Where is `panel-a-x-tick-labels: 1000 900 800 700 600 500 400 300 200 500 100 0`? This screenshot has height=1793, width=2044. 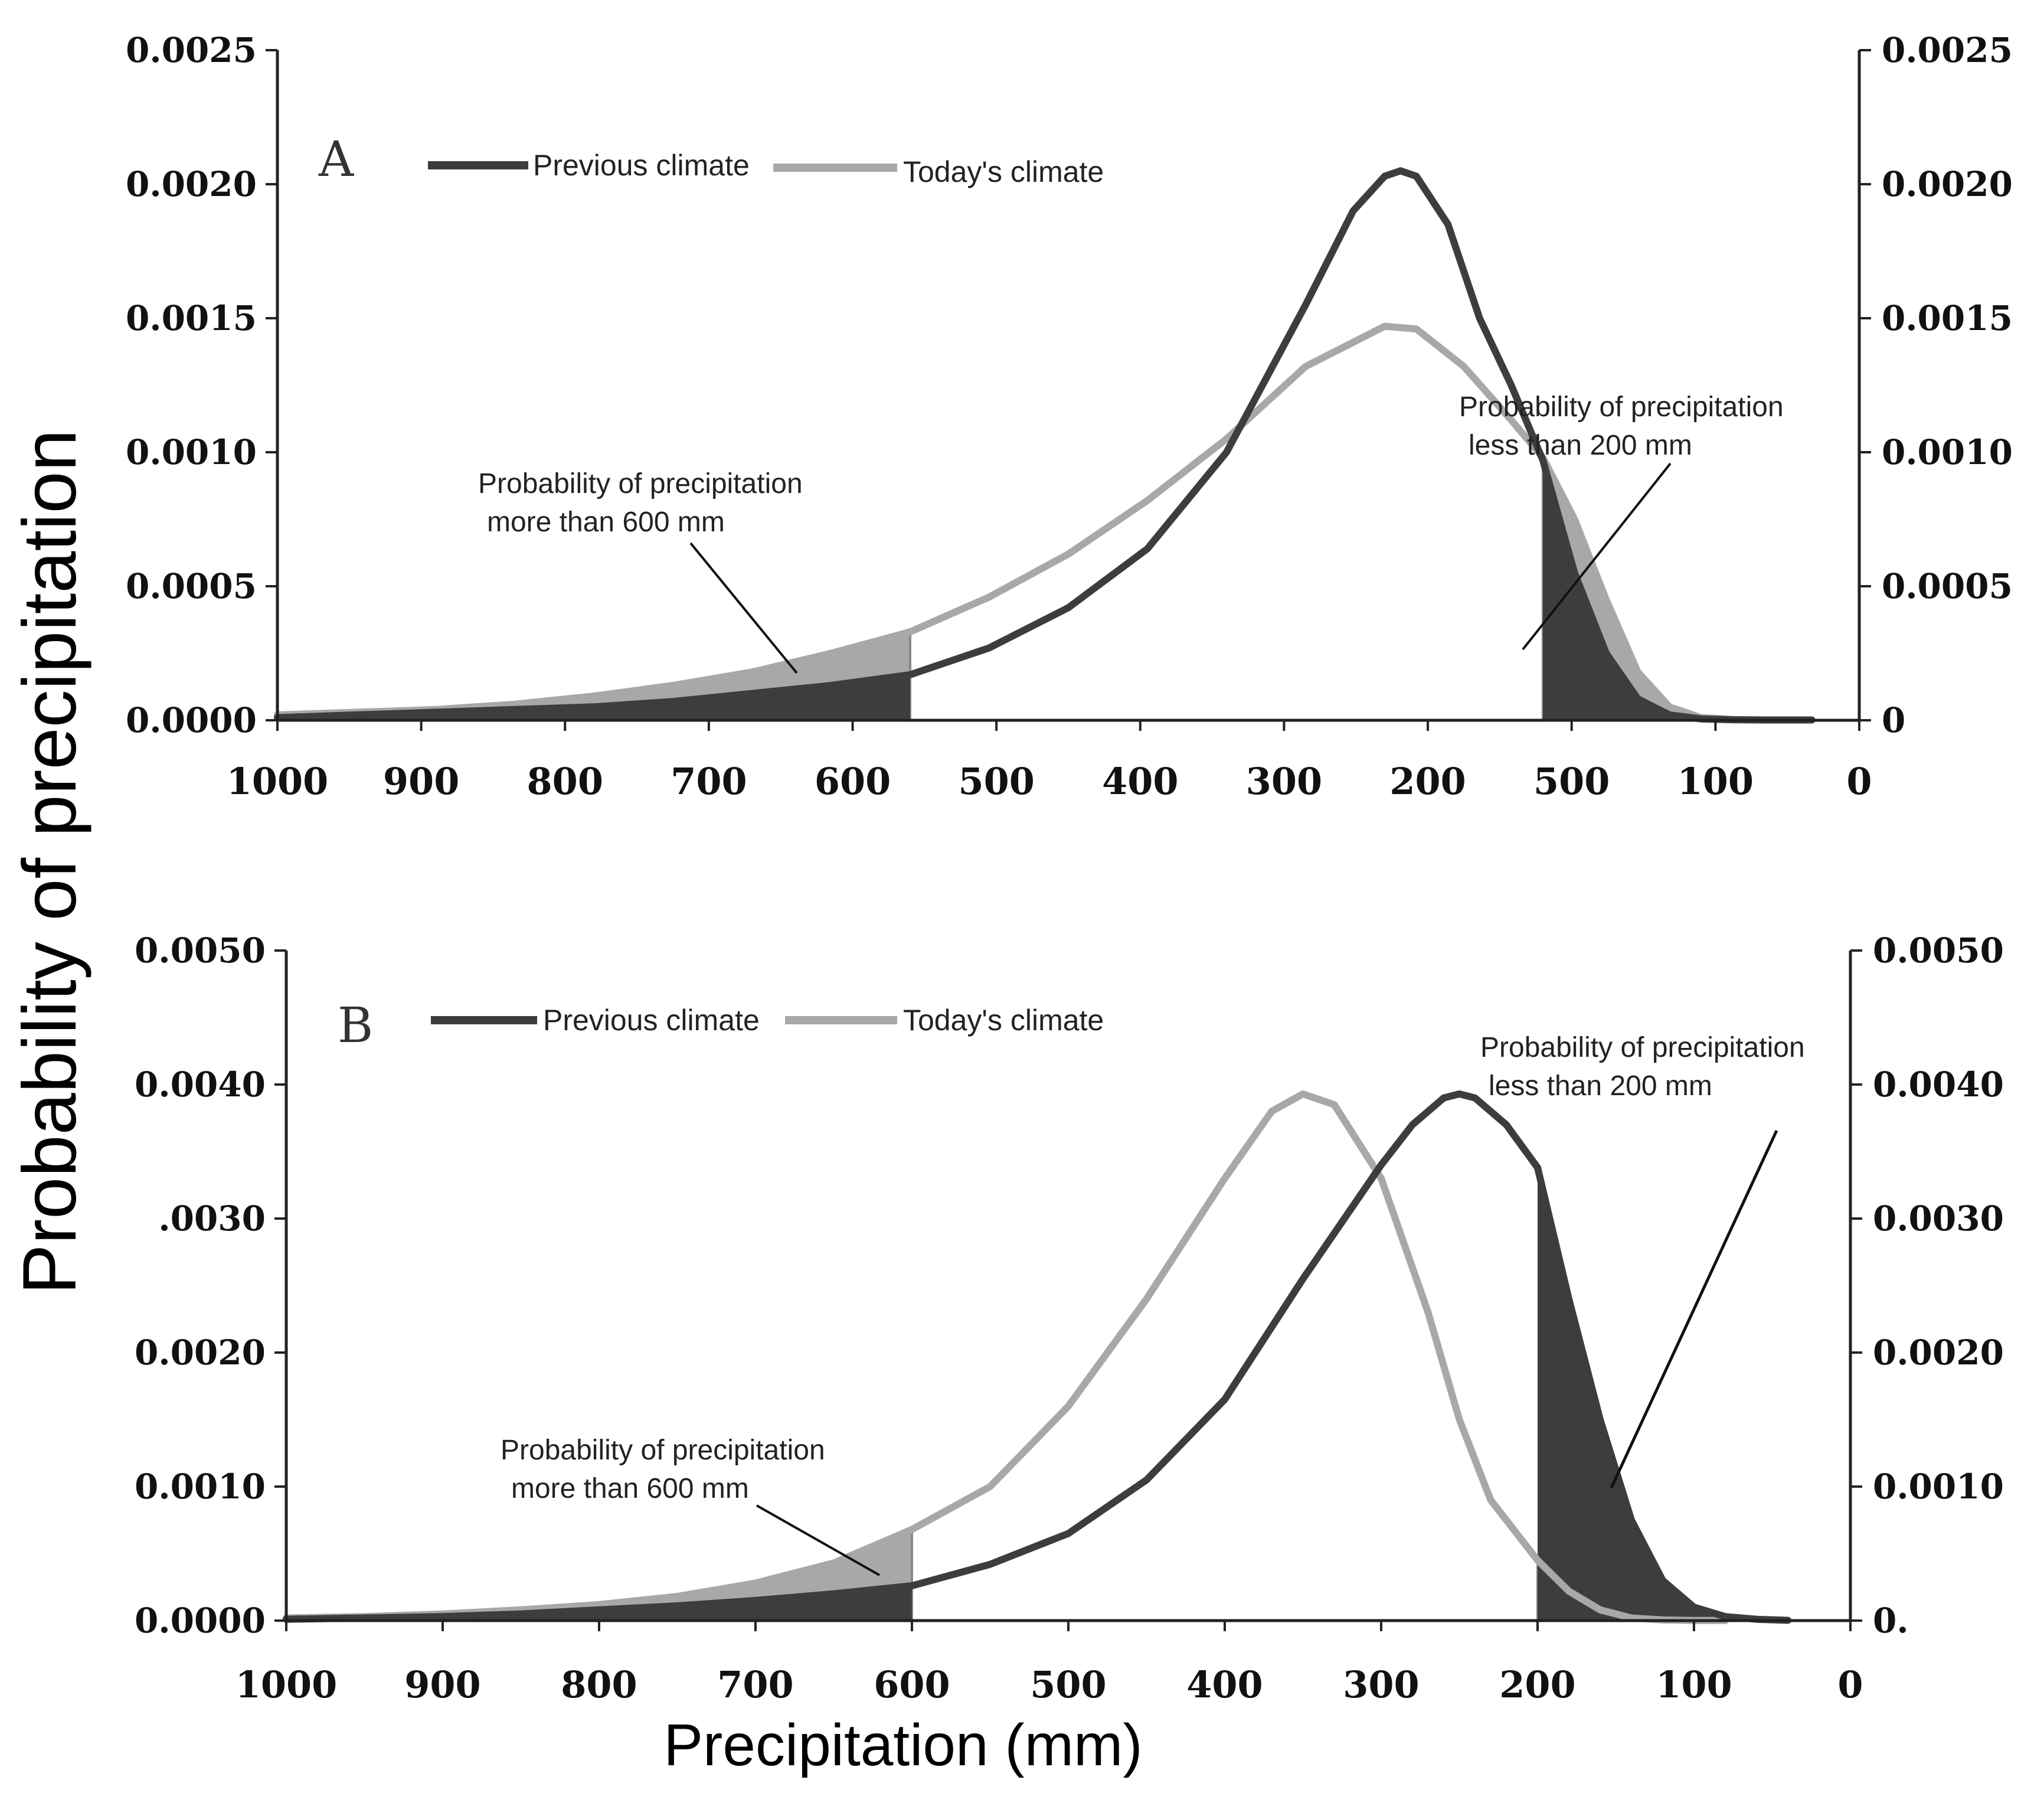 panel-a-x-tick-labels: 1000 900 800 700 600 500 400 300 200 500 100 0 is located at coordinates (1049, 781).